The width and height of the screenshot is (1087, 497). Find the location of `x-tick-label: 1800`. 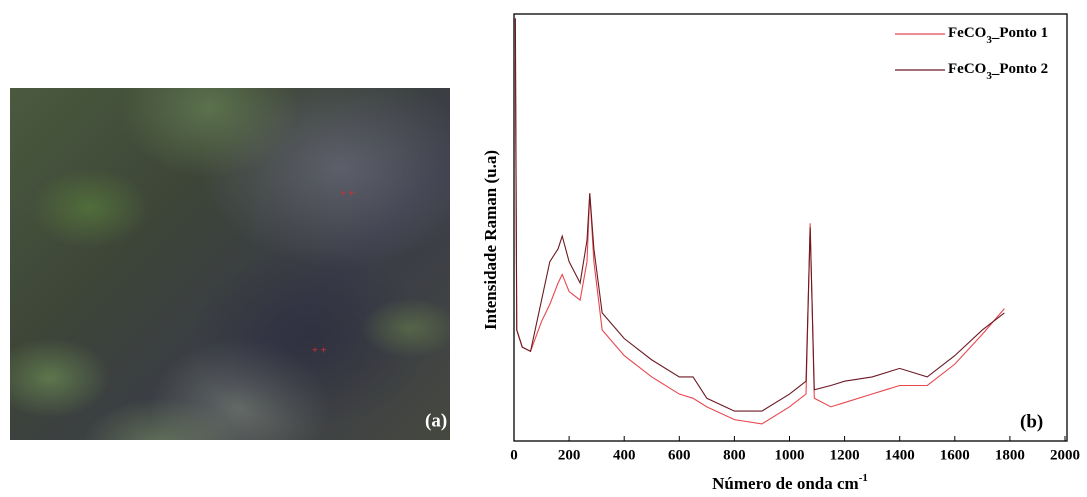

x-tick-label: 1800 is located at coordinates (1010, 455).